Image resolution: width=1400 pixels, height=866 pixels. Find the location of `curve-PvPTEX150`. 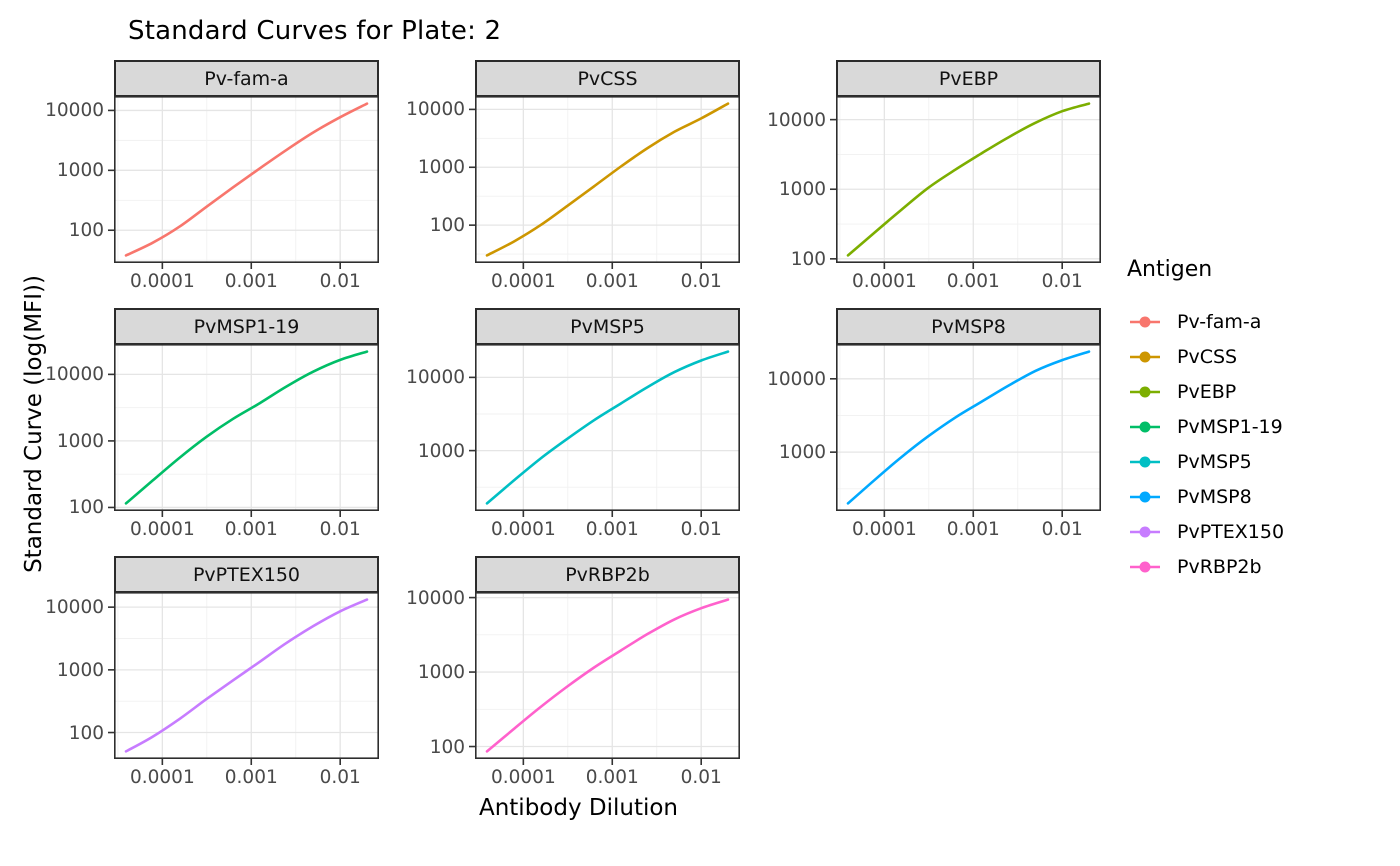

curve-PvPTEX150 is located at coordinates (246, 675).